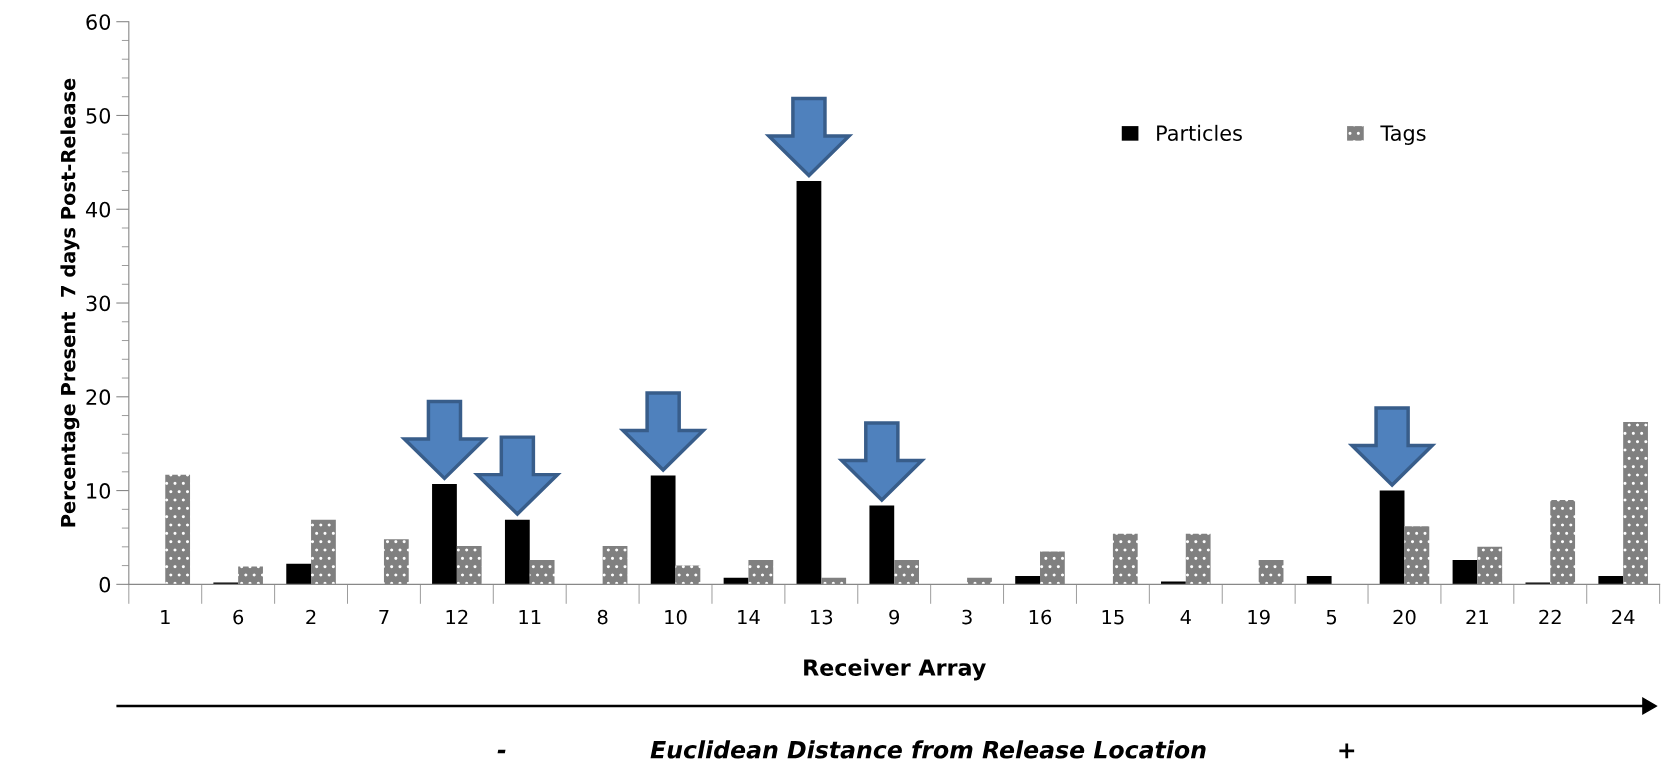 The height and width of the screenshot is (775, 1673). What do you see at coordinates (105, 584) in the screenshot?
I see `y-tick-label: 0` at bounding box center [105, 584].